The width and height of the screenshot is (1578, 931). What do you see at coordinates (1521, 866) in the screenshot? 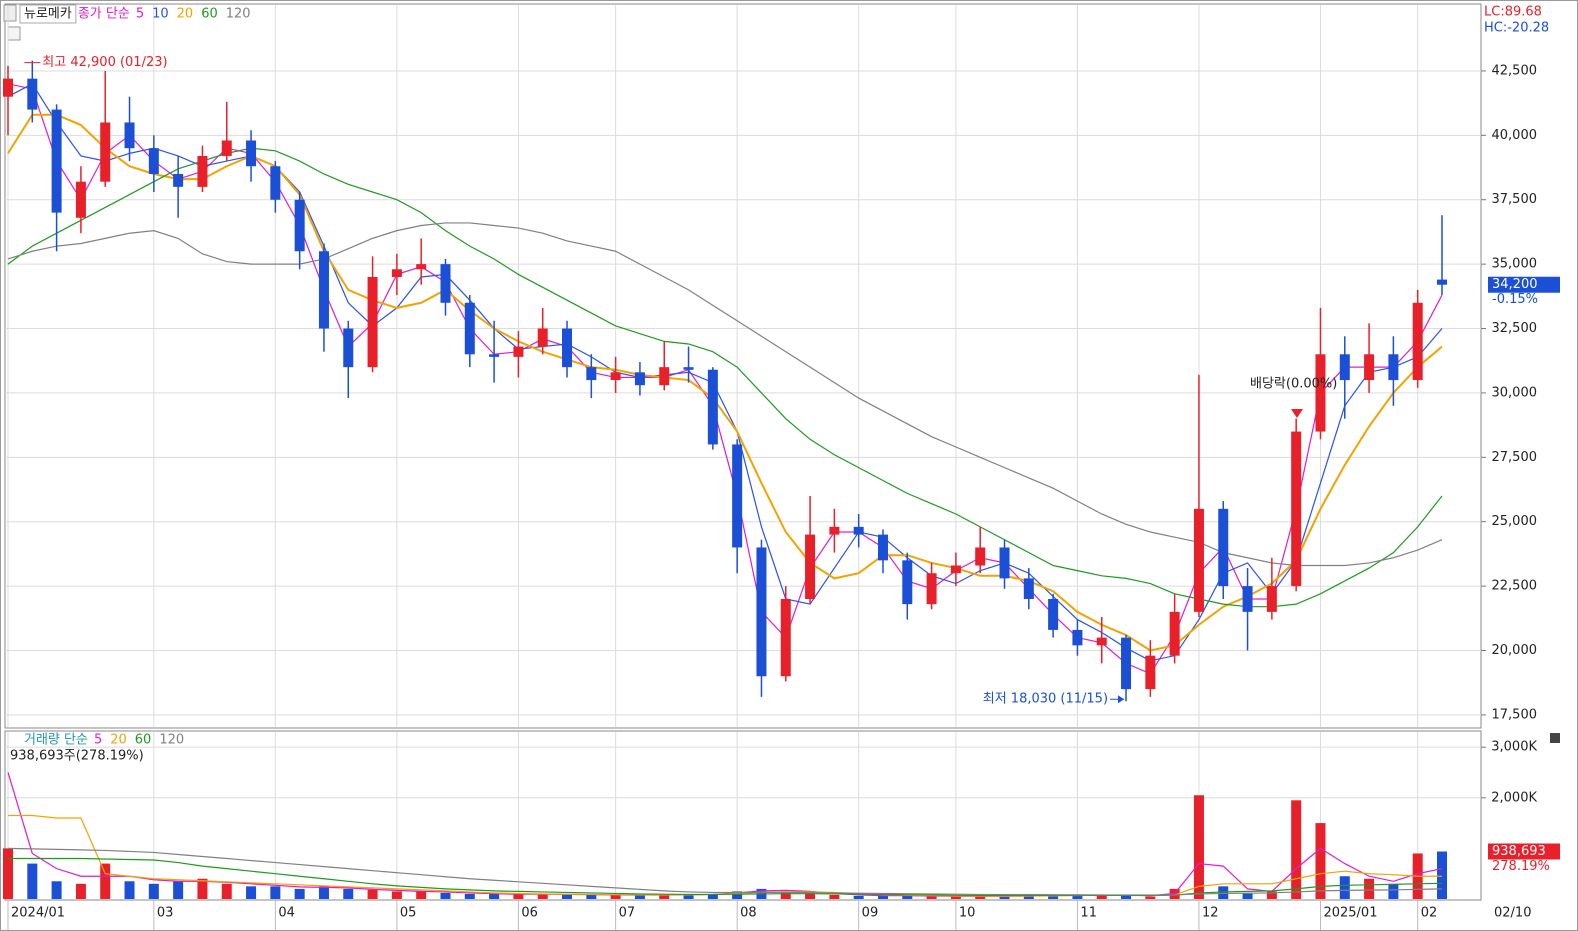
I see `last-volume-change: 278.19%` at bounding box center [1521, 866].